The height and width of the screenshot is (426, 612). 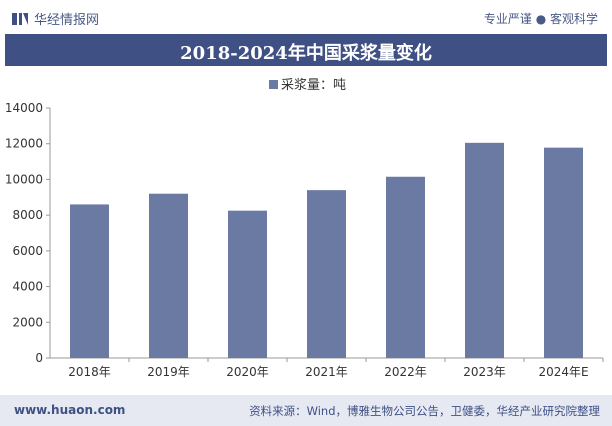 I want to click on y-tick-label: 12000, so click(x=24, y=144).